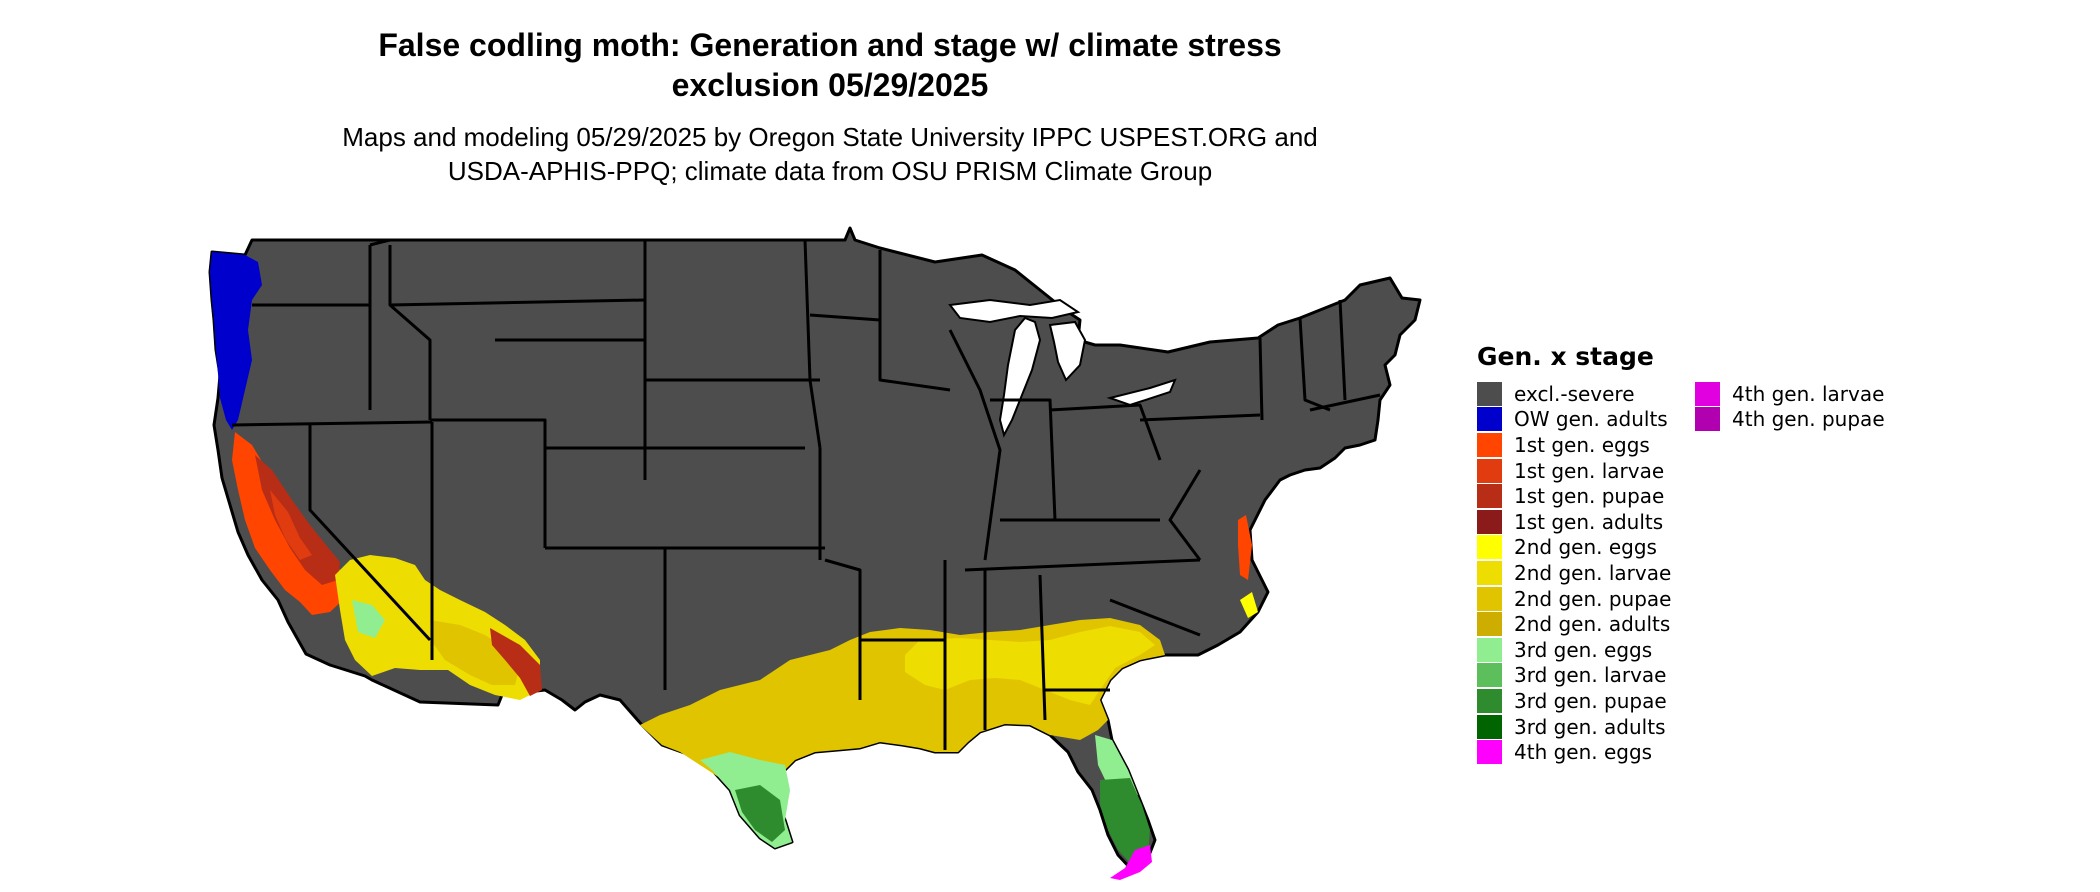  What do you see at coordinates (1141, 392) in the screenshot?
I see `lake-erie` at bounding box center [1141, 392].